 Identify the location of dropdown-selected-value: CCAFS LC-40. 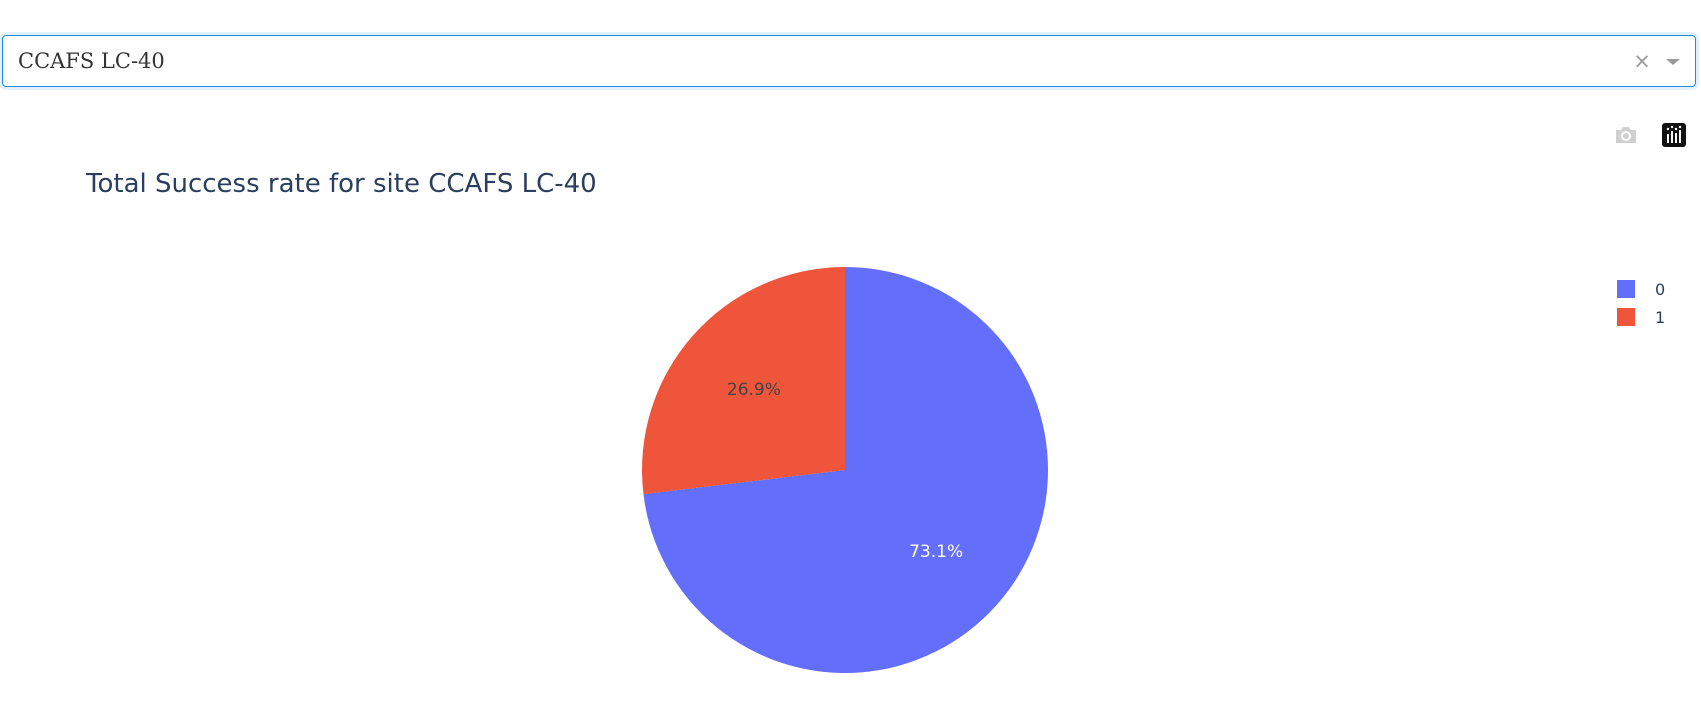
(91, 61).